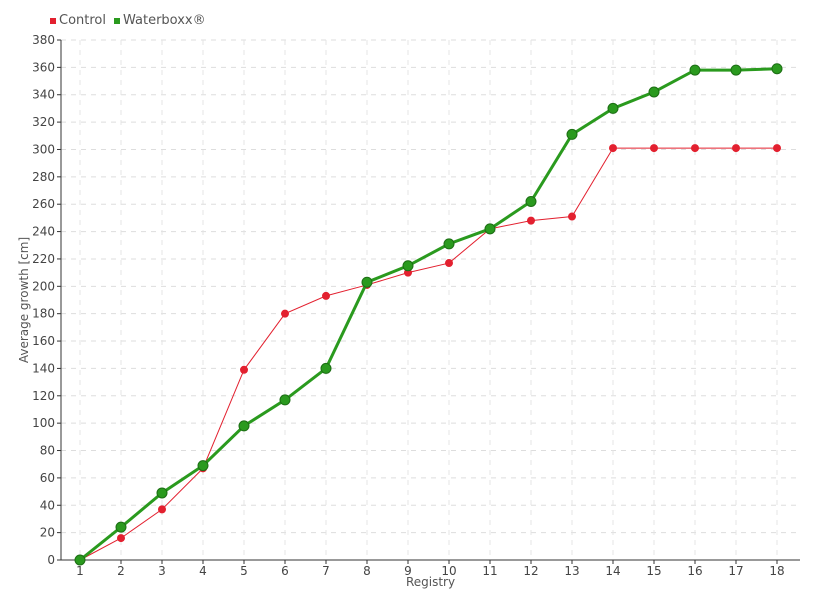 Image resolution: width=820 pixels, height=600 pixels. Describe the element at coordinates (43, 368) in the screenshot. I see `y-tick-label: 140` at that location.